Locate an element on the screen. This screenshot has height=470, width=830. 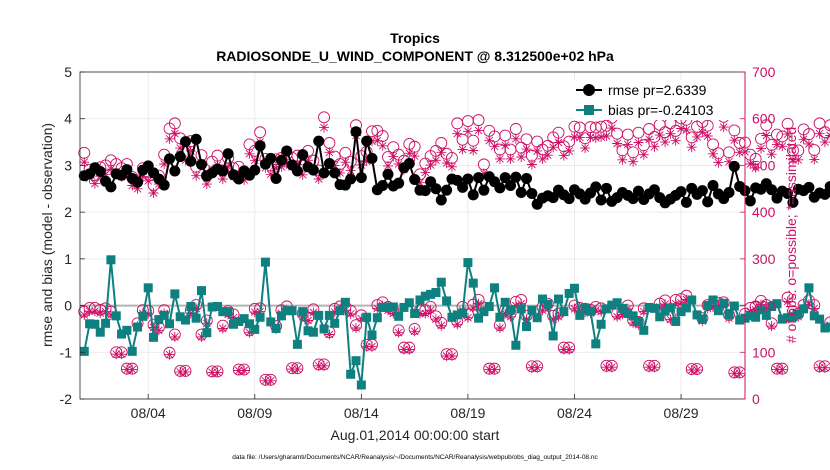
y2-tick-label: 400 is located at coordinates (764, 212).